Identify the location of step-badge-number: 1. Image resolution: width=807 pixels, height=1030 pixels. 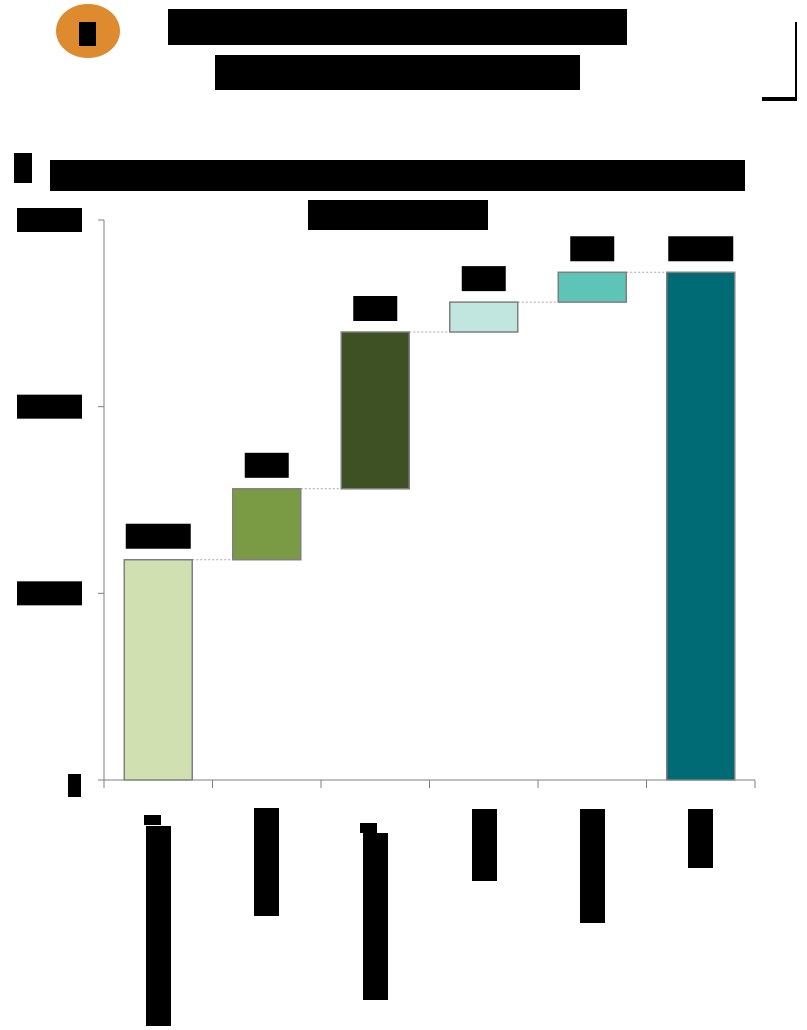
(87, 34).